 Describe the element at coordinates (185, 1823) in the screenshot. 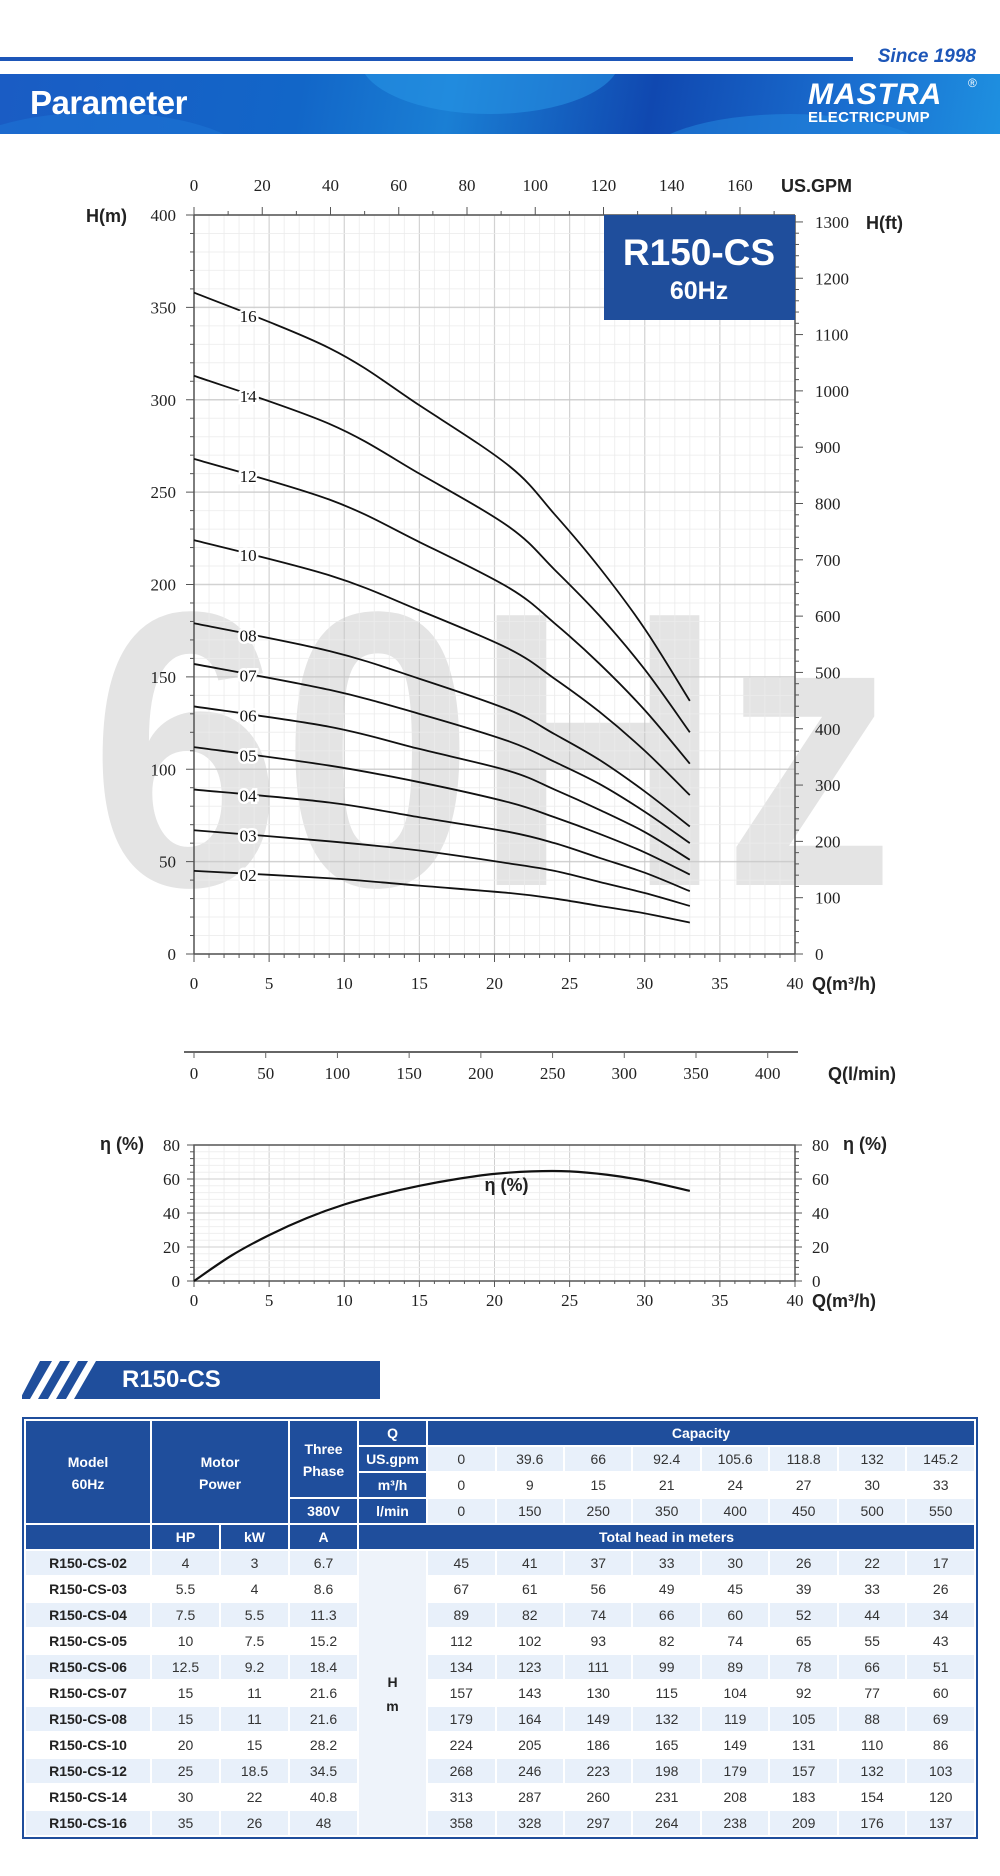

I see `hp-value: 35` at that location.